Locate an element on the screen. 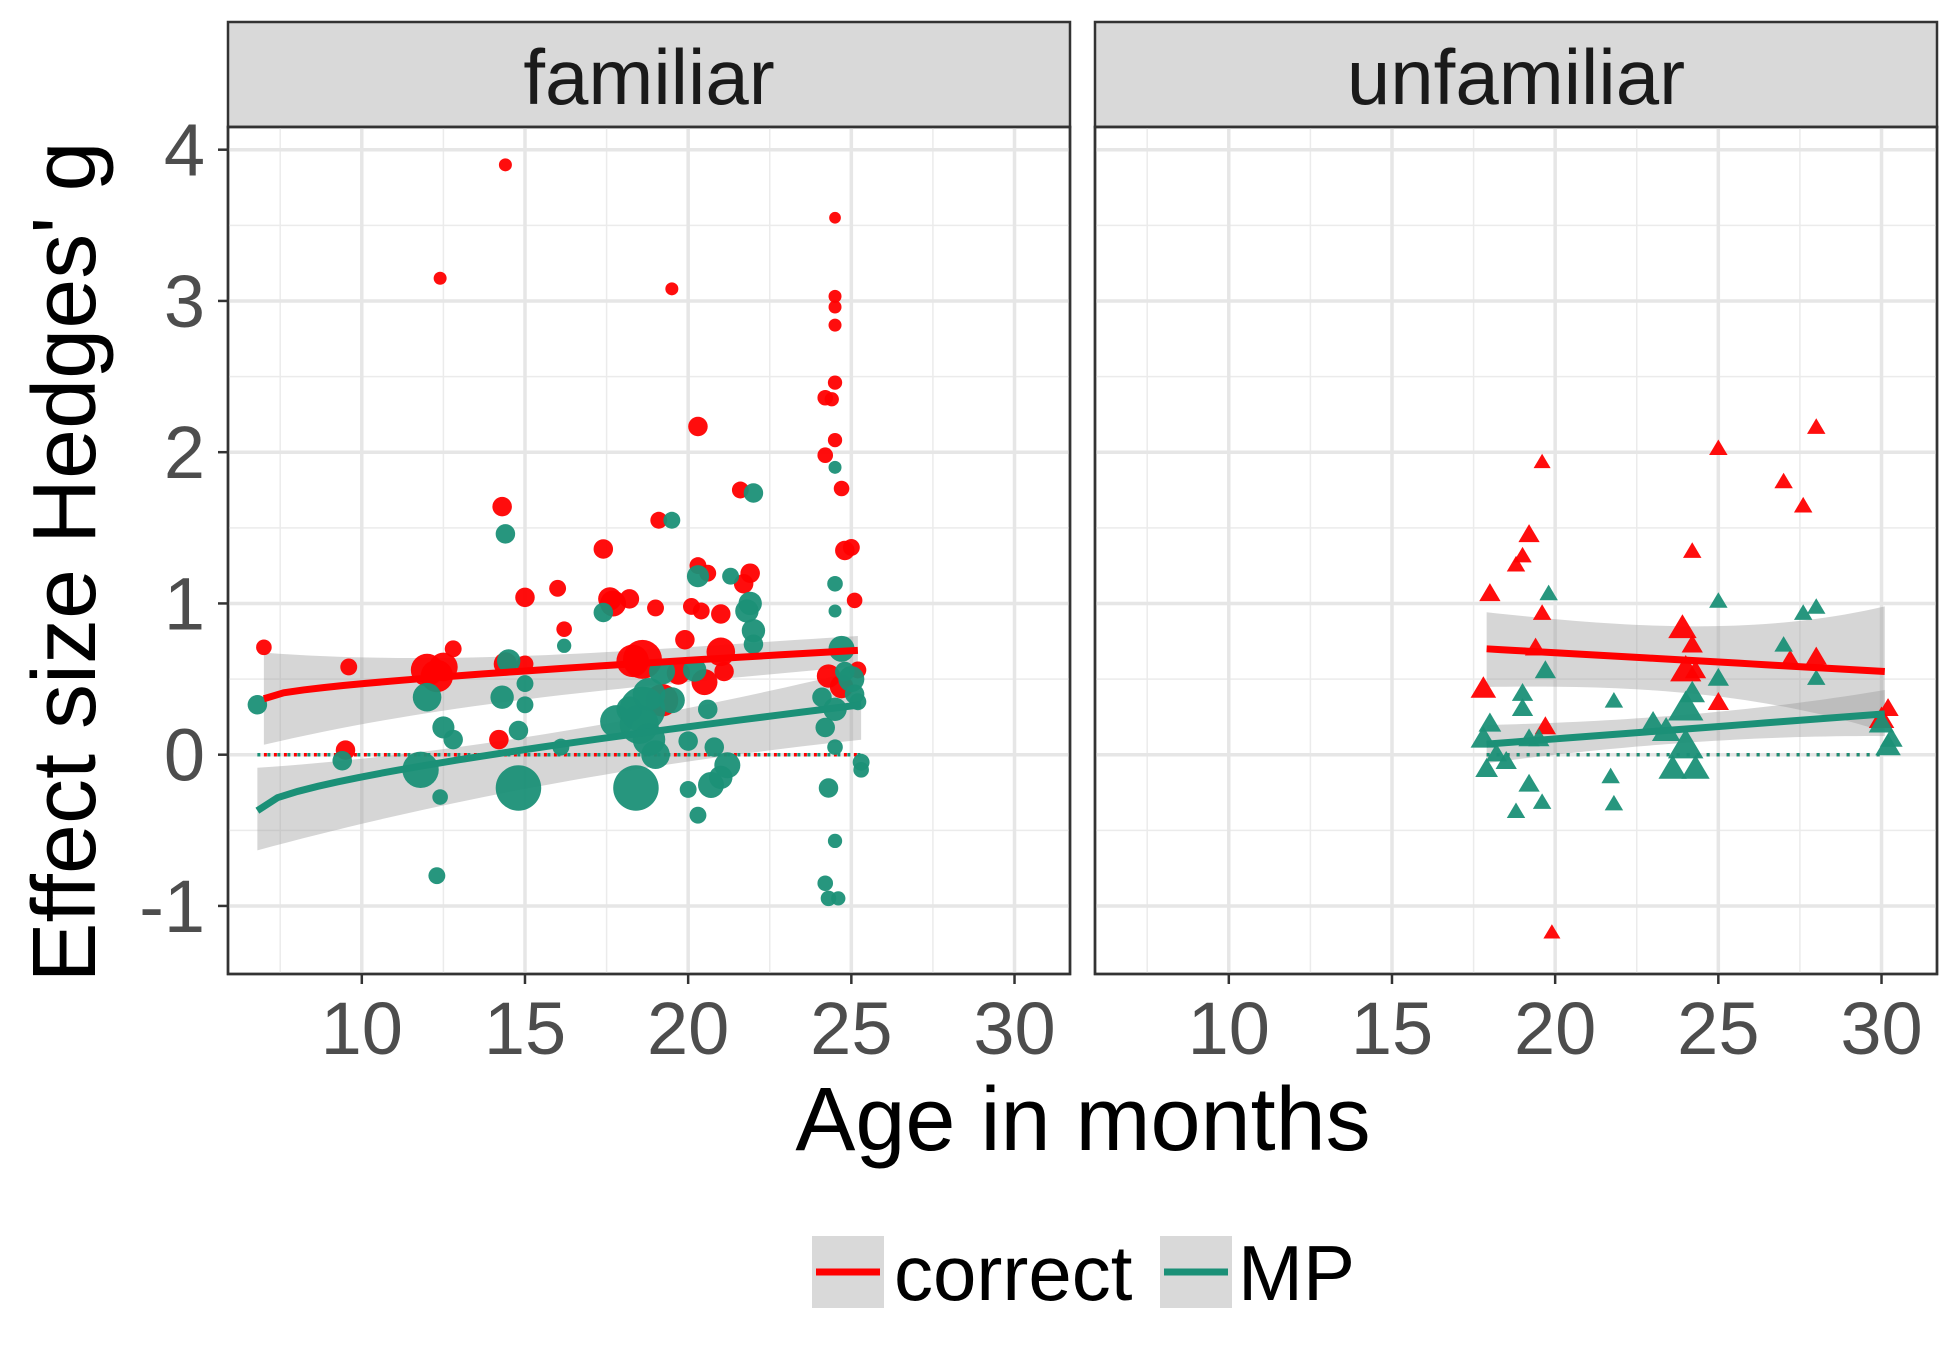 Image resolution: width=1950 pixels, height=1349 pixels. x-axis-familiar: 10 15 20 25 30 is located at coordinates (688, 1022).